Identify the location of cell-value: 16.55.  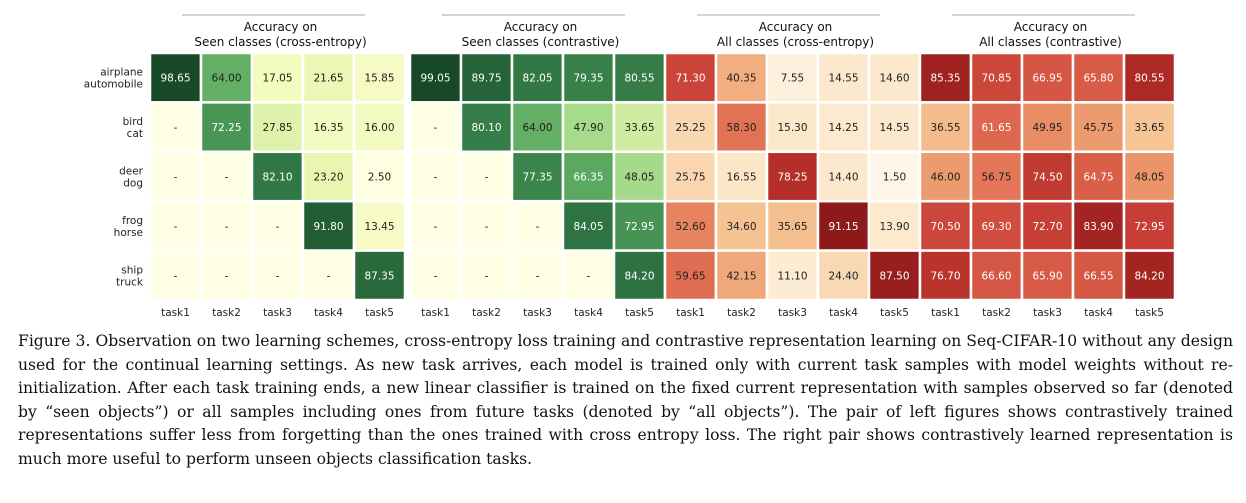
(741, 178).